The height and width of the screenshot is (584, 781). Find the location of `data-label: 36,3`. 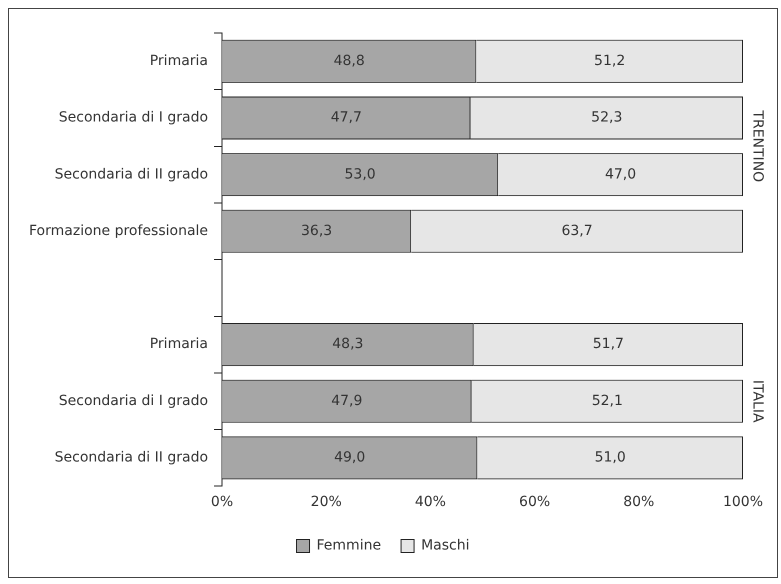

data-label: 36,3 is located at coordinates (316, 230).